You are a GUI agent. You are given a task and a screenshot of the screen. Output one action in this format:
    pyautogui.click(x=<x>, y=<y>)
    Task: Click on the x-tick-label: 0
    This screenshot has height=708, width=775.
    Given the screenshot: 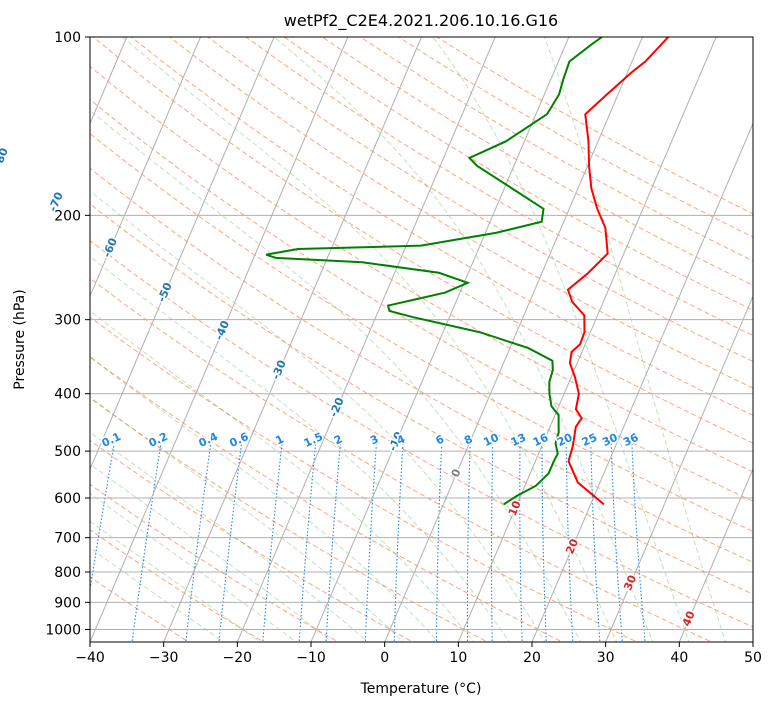 What is the action you would take?
    pyautogui.click(x=384, y=658)
    